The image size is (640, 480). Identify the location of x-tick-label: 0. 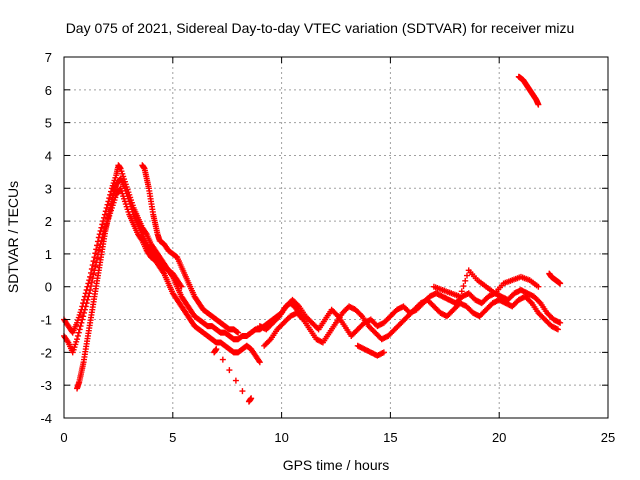
(63, 437).